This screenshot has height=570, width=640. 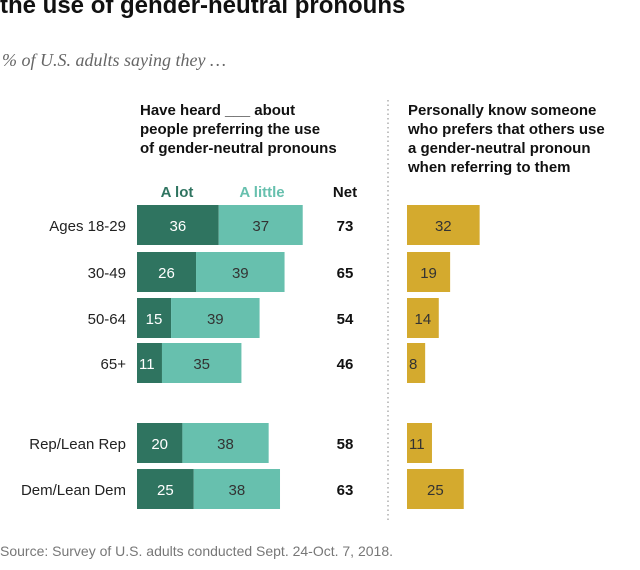 I want to click on value-label-a-lot: 25, so click(x=165, y=490).